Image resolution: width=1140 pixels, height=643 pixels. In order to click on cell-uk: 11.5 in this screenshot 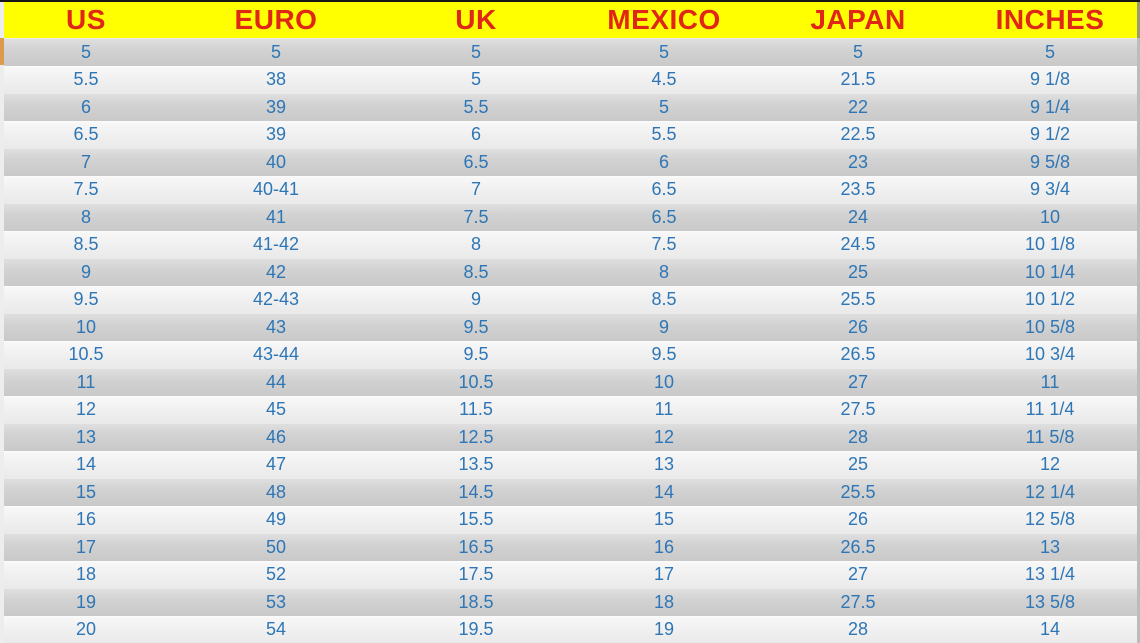, I will do `click(476, 409)`.